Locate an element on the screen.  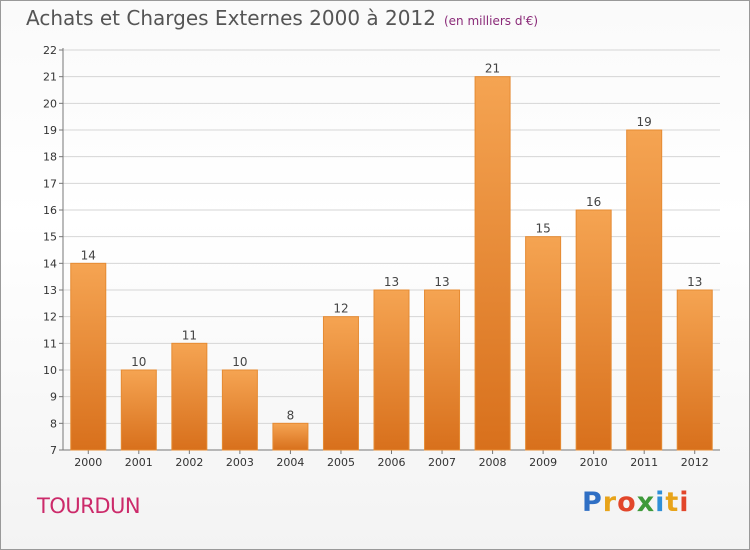
x-tick-label-2008: 2008 is located at coordinates (493, 462).